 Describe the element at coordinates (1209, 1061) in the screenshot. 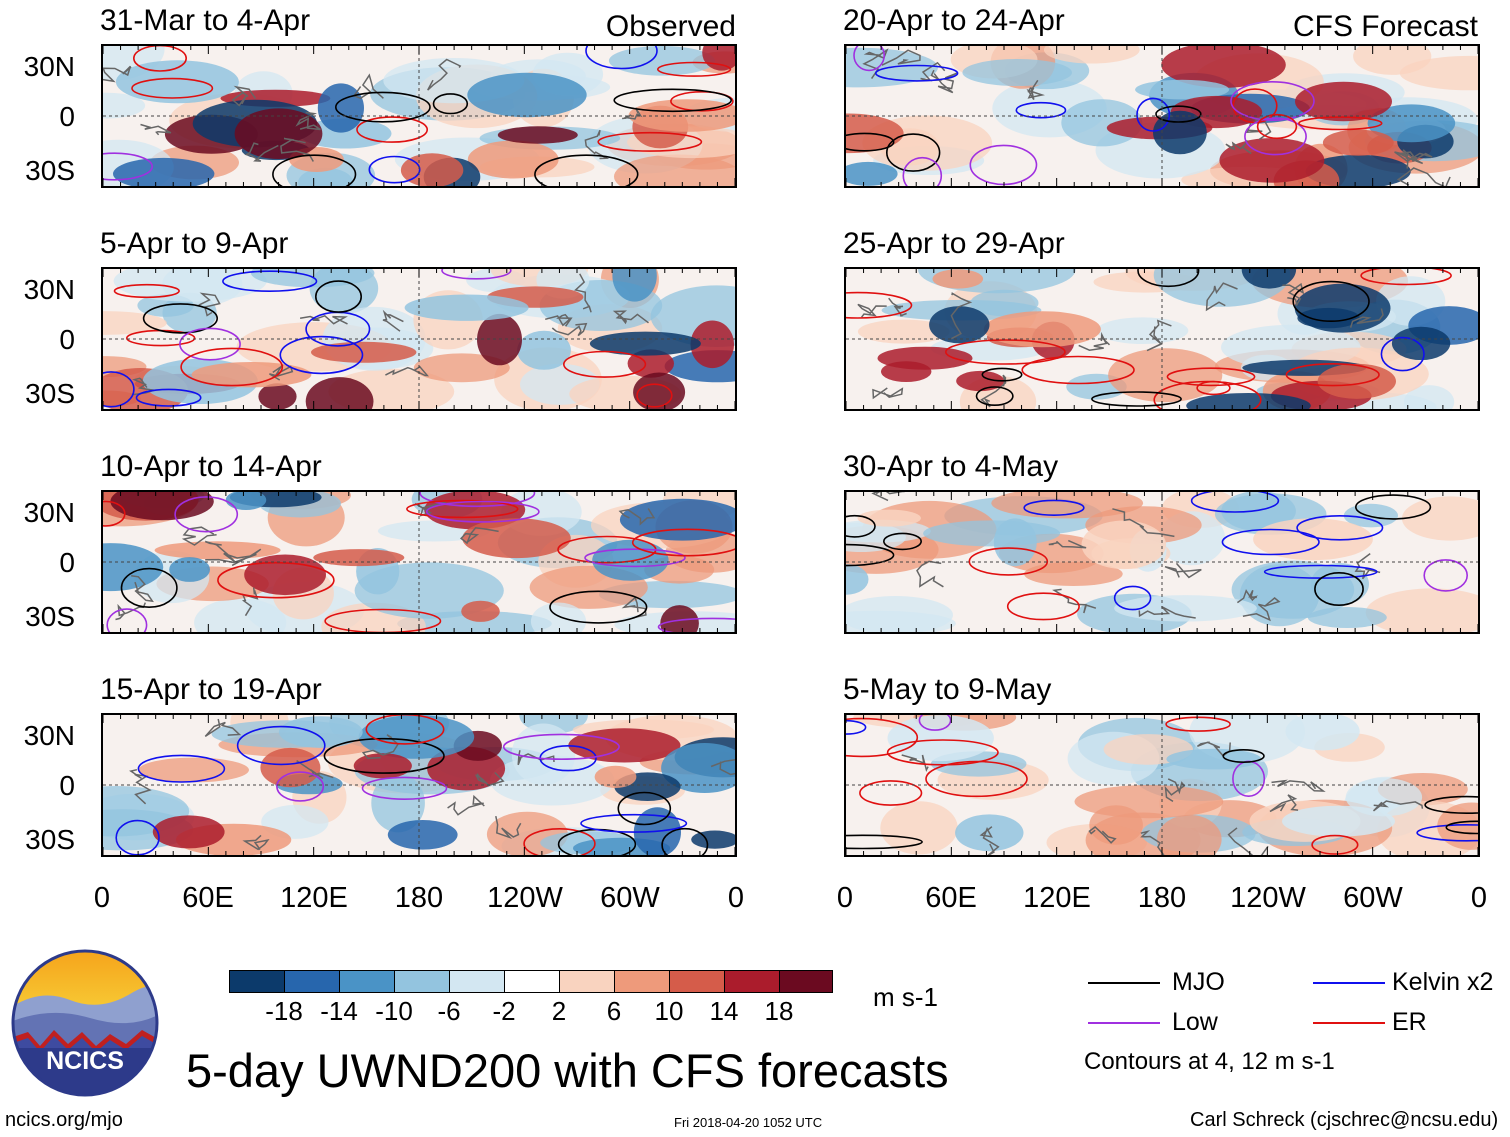

I see `legend-note: Contours at 4, 12 m s-1` at that location.